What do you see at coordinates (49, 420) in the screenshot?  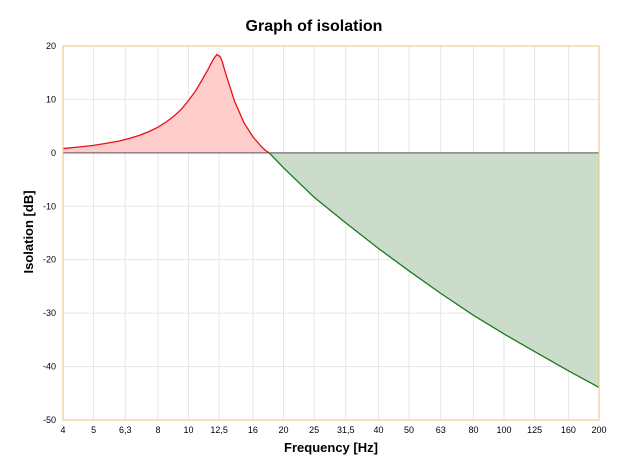 I see `y-tick-label: -50` at bounding box center [49, 420].